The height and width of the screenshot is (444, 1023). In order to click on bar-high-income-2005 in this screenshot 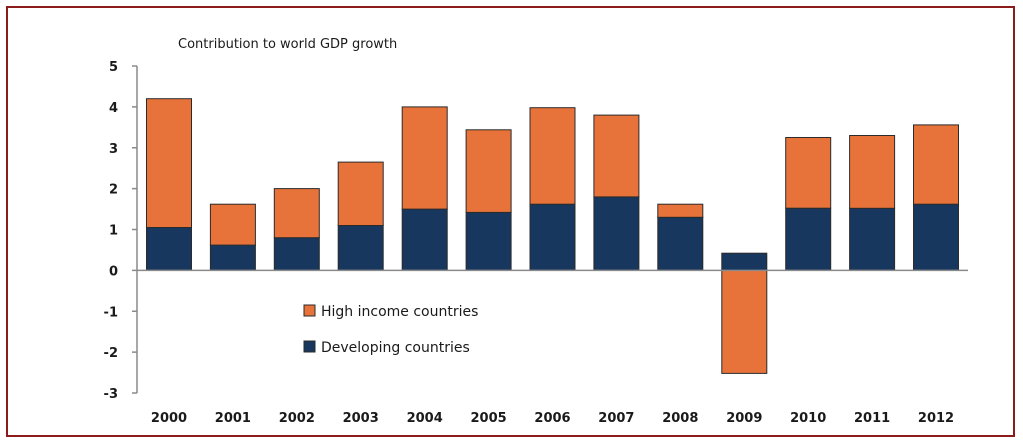, I will do `click(488, 171)`.